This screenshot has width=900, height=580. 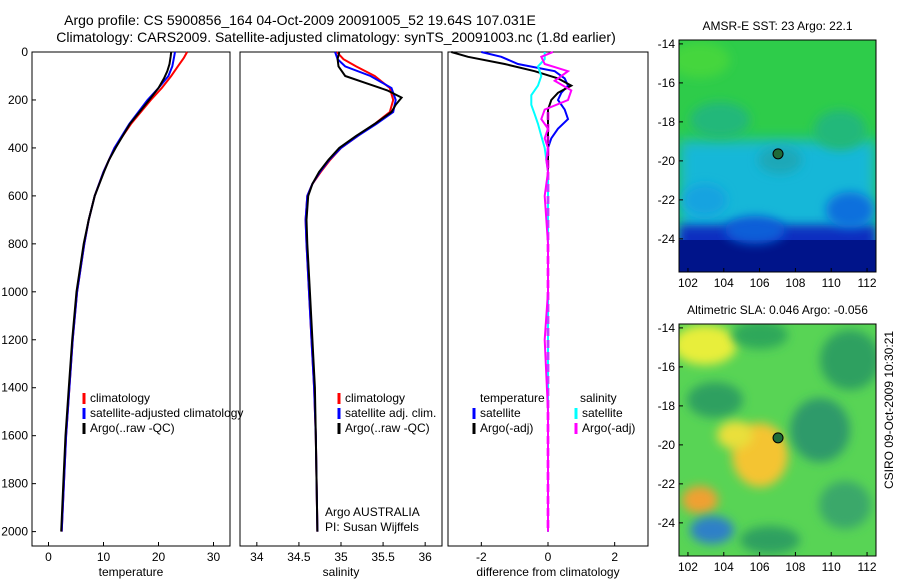 What do you see at coordinates (159, 557) in the screenshot?
I see `temperature-xtick-label: 20` at bounding box center [159, 557].